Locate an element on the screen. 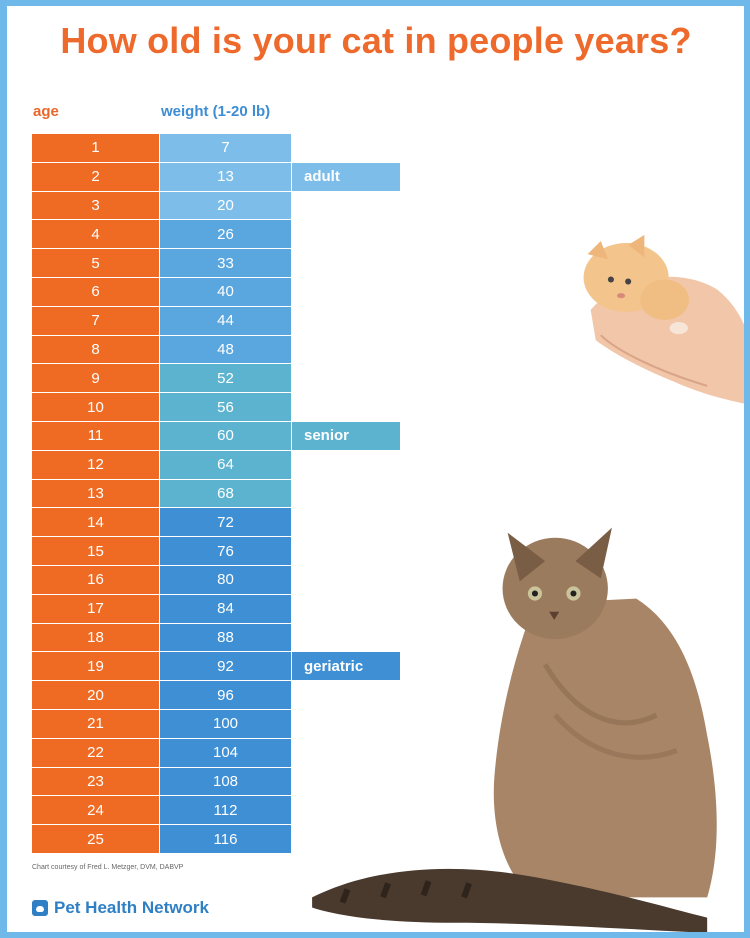 The height and width of the screenshot is (938, 750). age-cell: 18 is located at coordinates (96, 637).